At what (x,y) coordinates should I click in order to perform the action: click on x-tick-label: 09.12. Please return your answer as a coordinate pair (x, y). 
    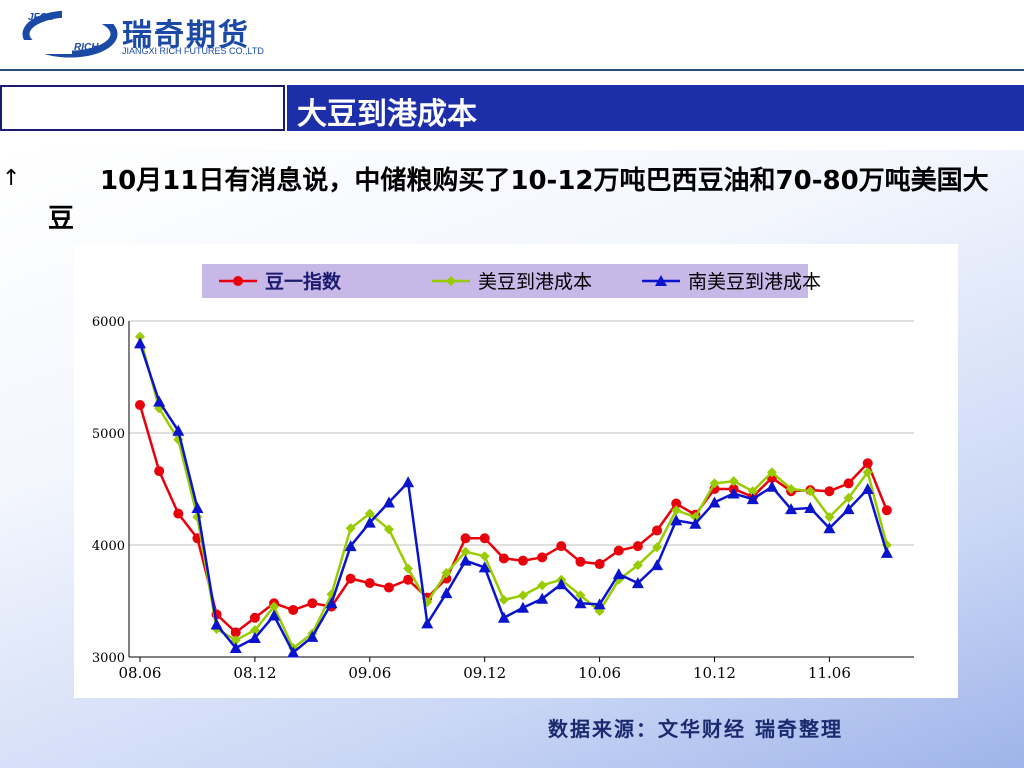
    Looking at the image, I should click on (484, 673).